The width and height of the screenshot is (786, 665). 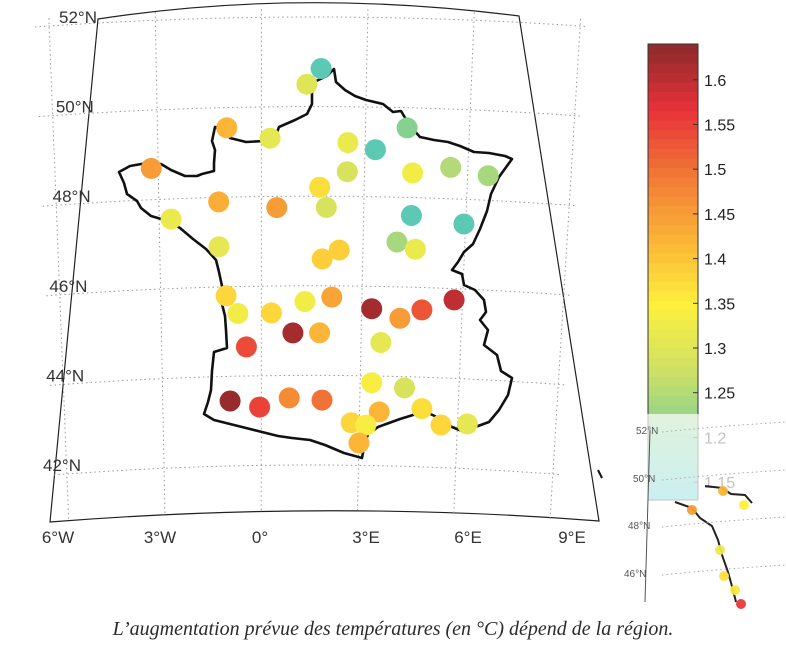 What do you see at coordinates (78, 17) in the screenshot?
I see `latitude-tick-label: 52°N` at bounding box center [78, 17].